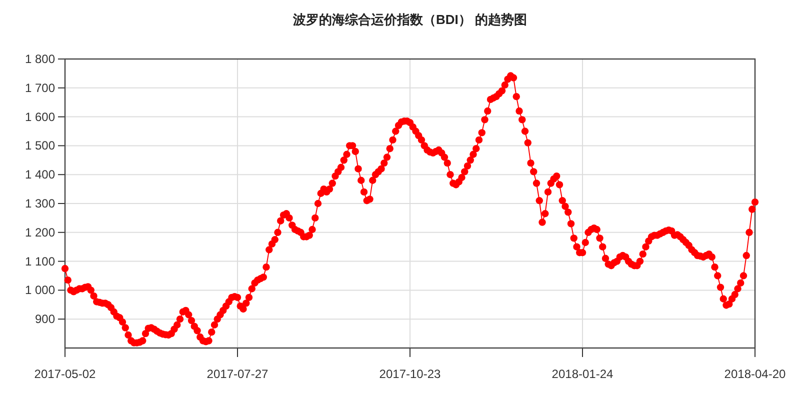 This screenshot has width=800, height=404. I want to click on x-tick-label: 2017-10-23, so click(410, 374).